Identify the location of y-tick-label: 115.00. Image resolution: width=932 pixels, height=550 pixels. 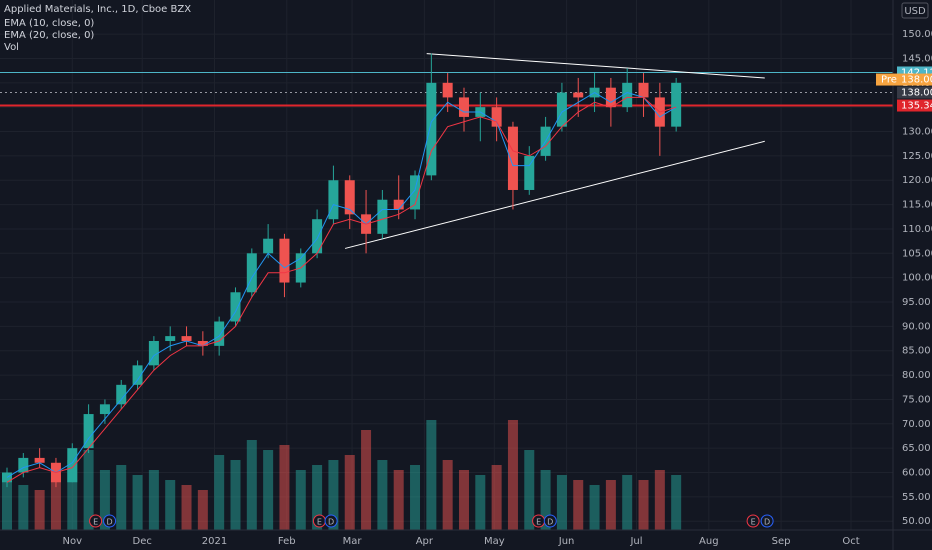
(917, 205).